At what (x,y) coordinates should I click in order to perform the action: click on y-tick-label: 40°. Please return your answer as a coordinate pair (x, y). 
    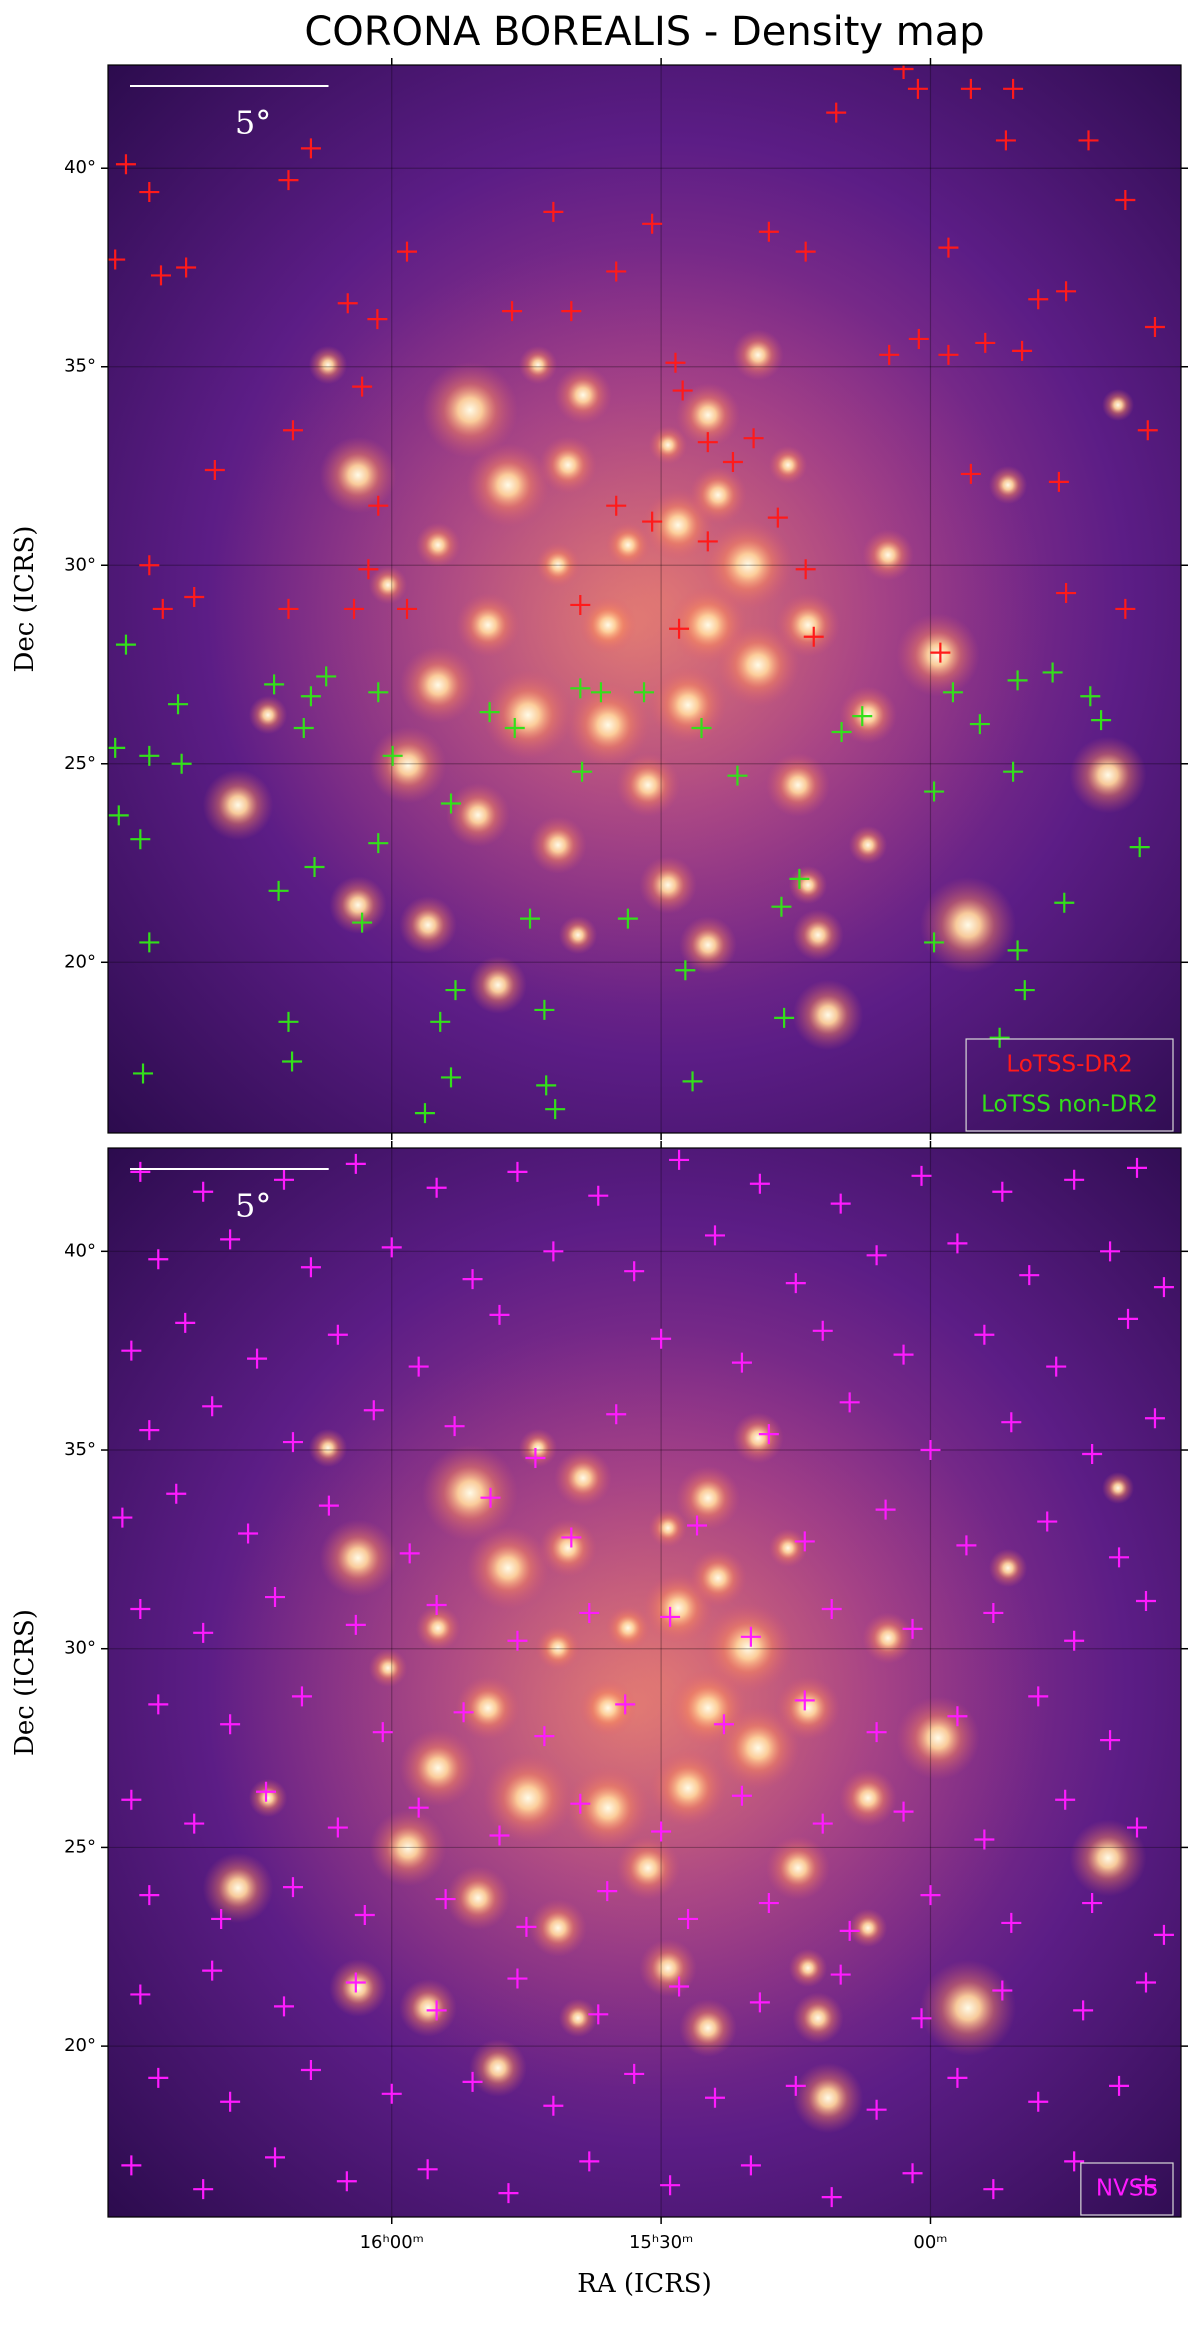
    Looking at the image, I should click on (80, 167).